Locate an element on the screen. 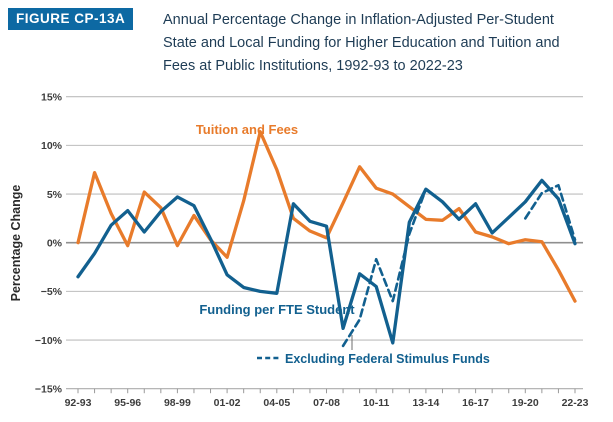 The height and width of the screenshot is (422, 613). y-tick-label: −15% is located at coordinates (49, 390).